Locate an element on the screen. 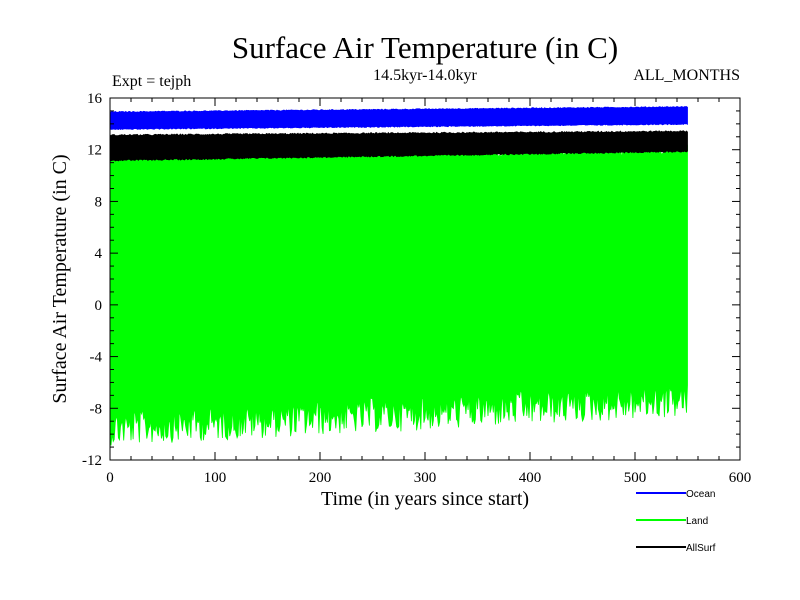 The width and height of the screenshot is (800, 600). expt-label: Expt = tejph is located at coordinates (151, 81).